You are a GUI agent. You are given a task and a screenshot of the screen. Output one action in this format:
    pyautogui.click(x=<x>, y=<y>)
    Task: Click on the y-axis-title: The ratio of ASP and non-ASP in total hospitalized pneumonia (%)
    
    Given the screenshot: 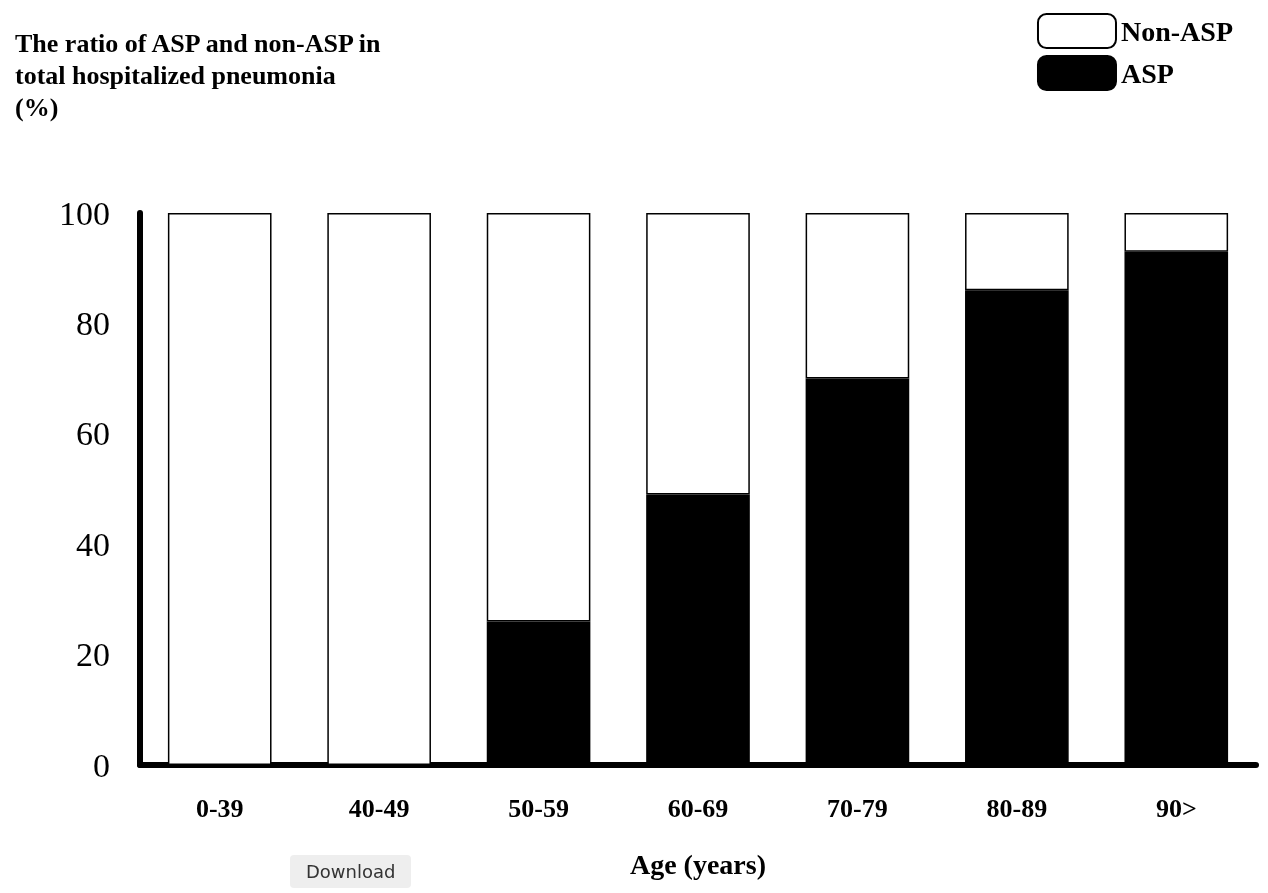 What is the action you would take?
    pyautogui.click(x=198, y=75)
    